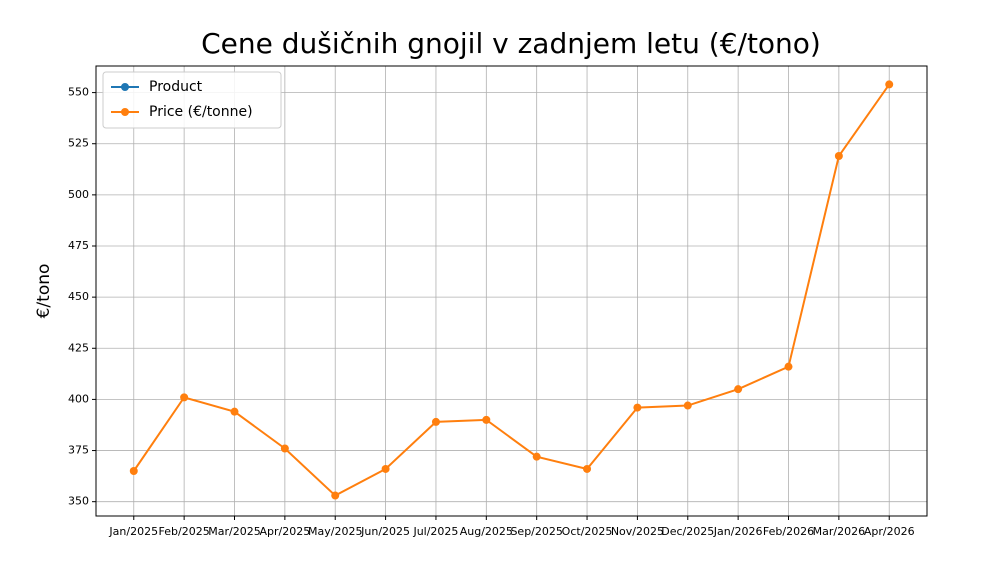 Image resolution: width=1000 pixels, height=567 pixels. I want to click on x-tick-label: Dec/2025, so click(687, 531).